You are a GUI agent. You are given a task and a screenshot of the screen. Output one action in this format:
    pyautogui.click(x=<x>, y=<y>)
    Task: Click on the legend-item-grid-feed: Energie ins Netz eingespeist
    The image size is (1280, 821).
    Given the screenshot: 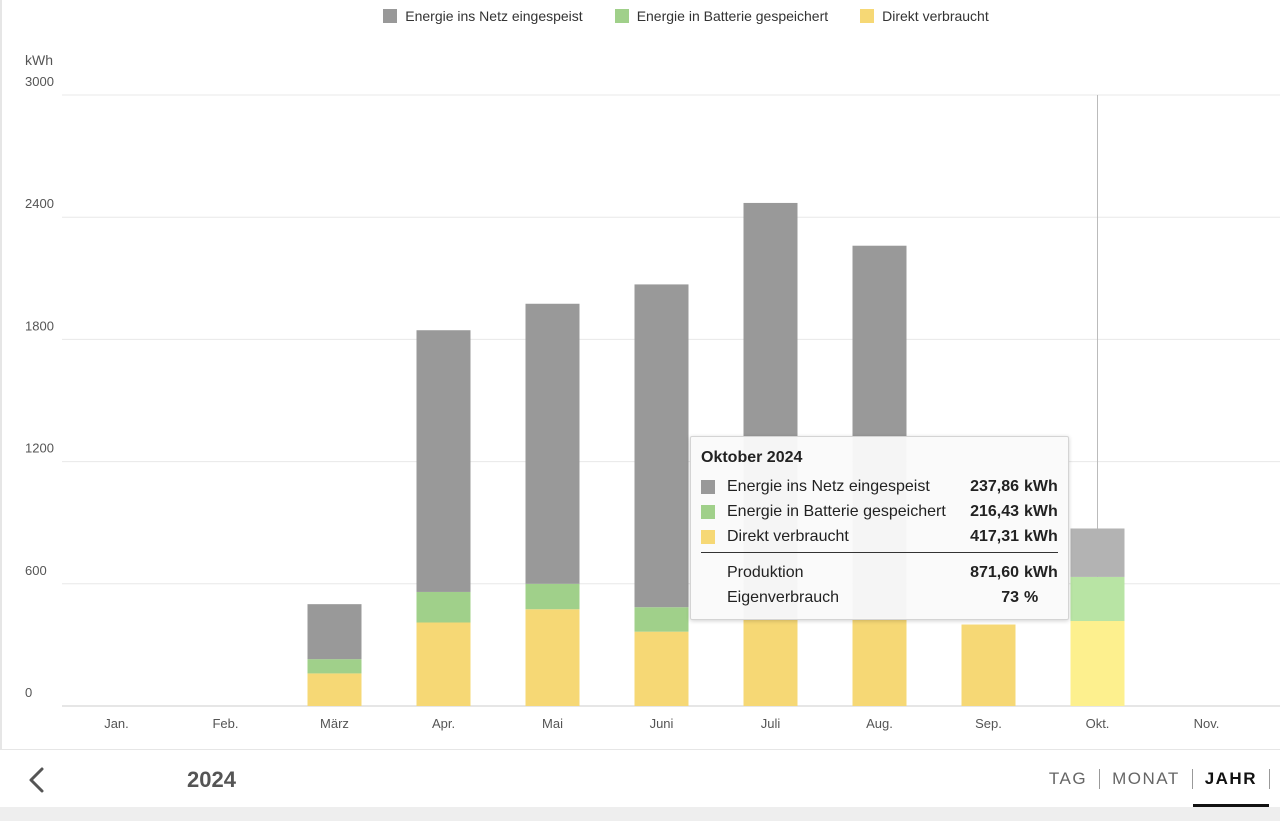 What is the action you would take?
    pyautogui.click(x=483, y=16)
    